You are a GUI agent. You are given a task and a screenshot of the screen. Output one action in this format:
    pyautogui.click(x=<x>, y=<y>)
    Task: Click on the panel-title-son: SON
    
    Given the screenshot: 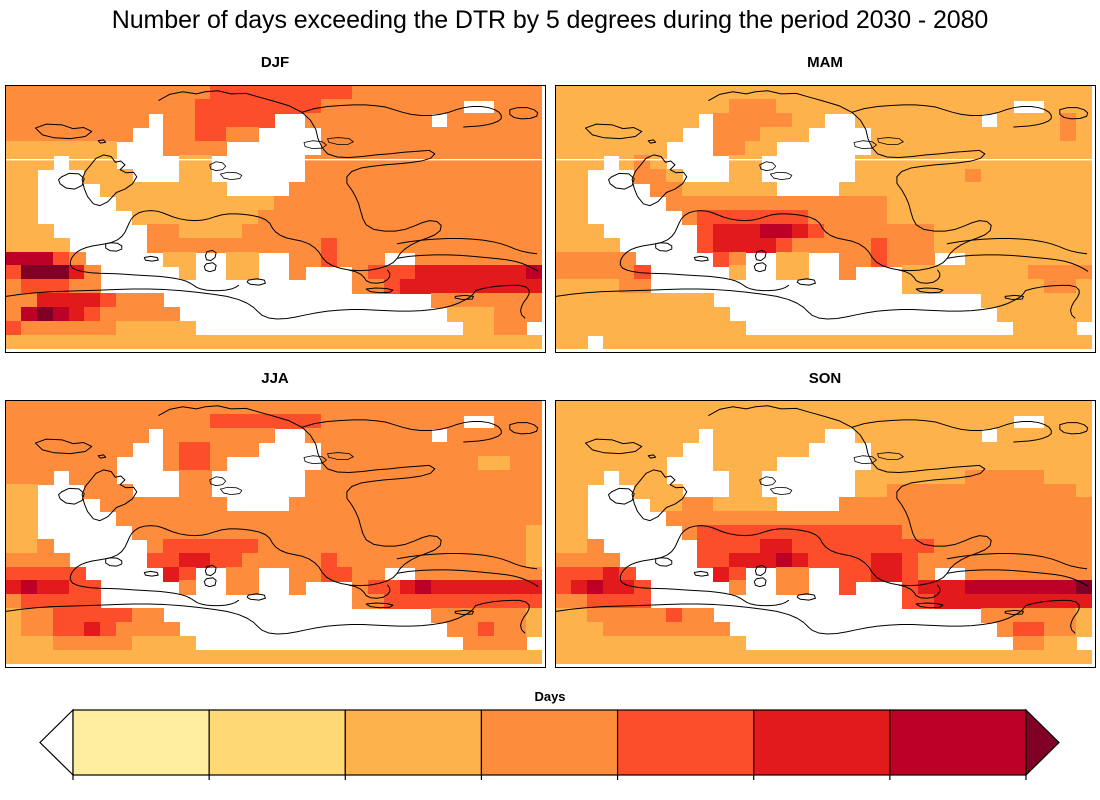 What is the action you would take?
    pyautogui.click(x=825, y=378)
    